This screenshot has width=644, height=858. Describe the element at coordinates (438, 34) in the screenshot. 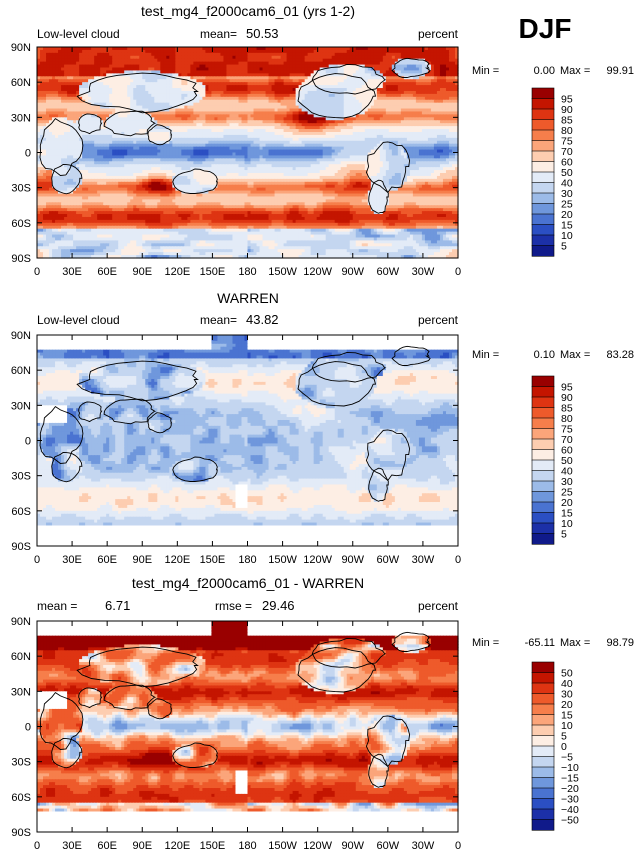

I see `units-label: percent` at that location.